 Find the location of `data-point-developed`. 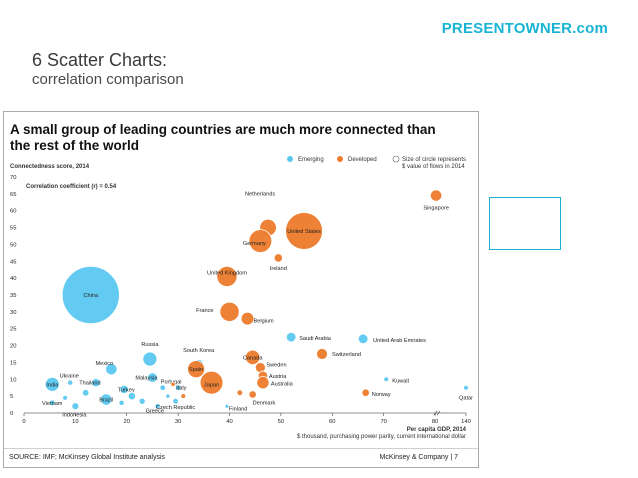

data-point-developed is located at coordinates (183, 396).